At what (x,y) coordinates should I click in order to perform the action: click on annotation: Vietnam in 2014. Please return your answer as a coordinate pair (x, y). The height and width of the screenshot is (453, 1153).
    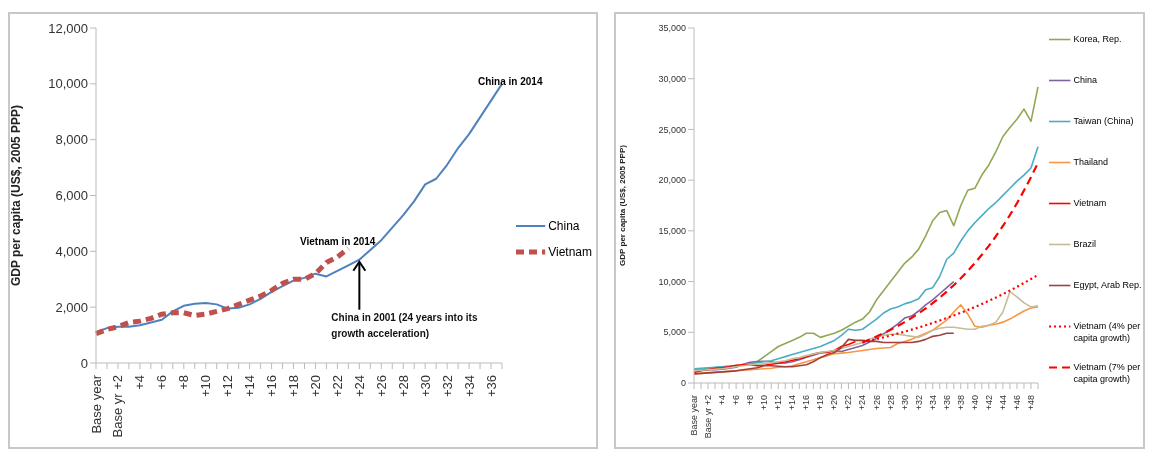
    Looking at the image, I should click on (338, 241).